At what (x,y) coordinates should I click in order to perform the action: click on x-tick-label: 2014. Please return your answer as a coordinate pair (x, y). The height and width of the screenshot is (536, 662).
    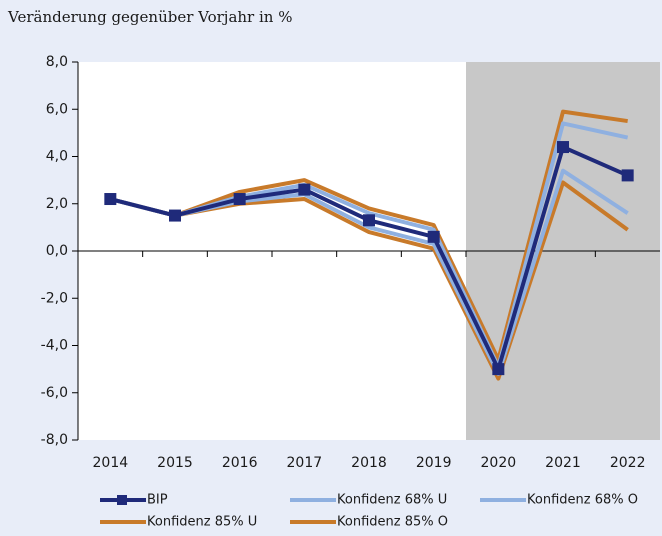
    Looking at the image, I should click on (111, 463).